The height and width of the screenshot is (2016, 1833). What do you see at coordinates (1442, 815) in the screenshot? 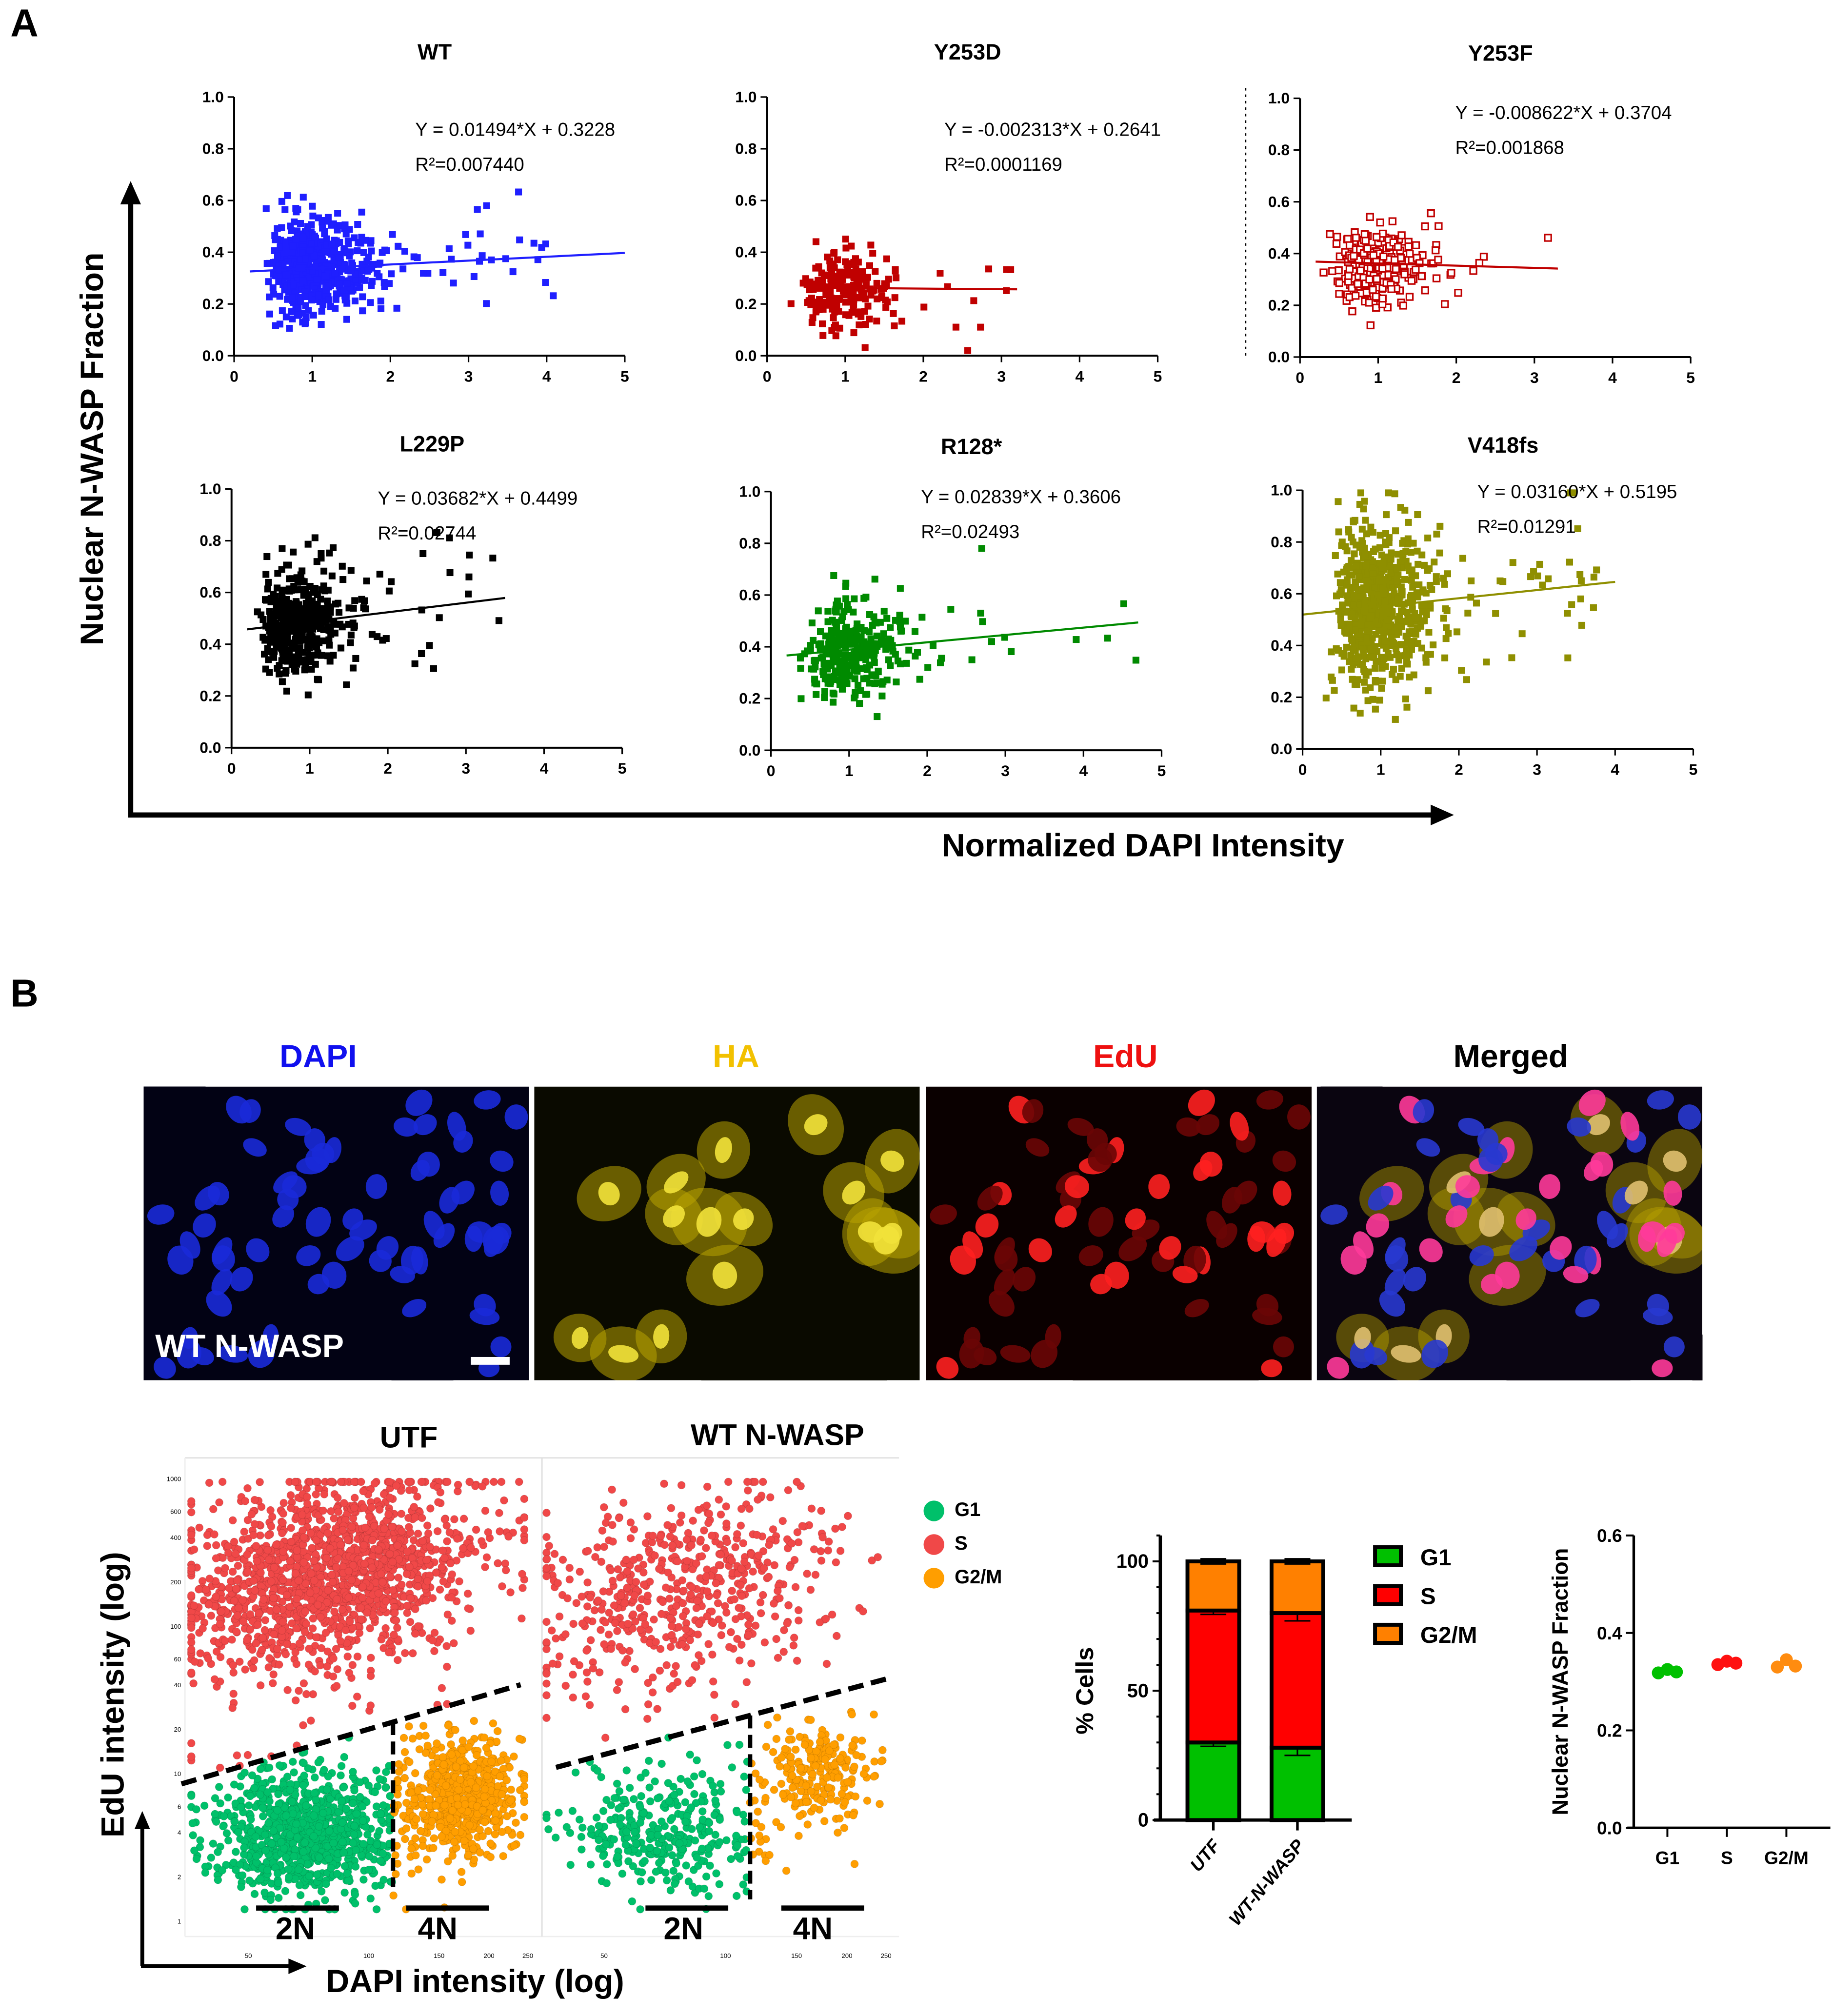
I see `x-arrow-head` at bounding box center [1442, 815].